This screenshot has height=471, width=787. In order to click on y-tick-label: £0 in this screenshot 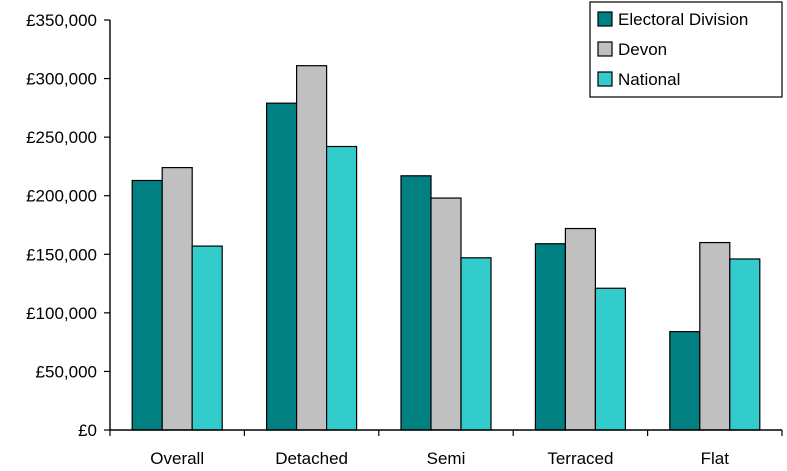, I will do `click(87, 430)`.